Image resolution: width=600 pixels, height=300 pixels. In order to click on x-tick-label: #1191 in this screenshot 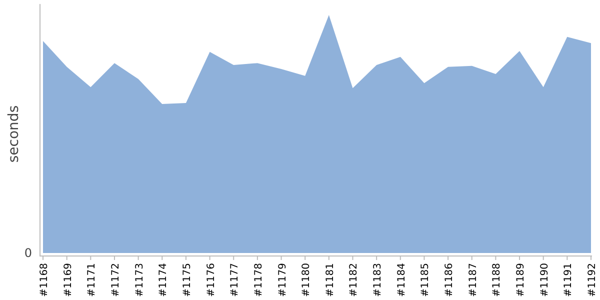, I will do `click(568, 280)`.